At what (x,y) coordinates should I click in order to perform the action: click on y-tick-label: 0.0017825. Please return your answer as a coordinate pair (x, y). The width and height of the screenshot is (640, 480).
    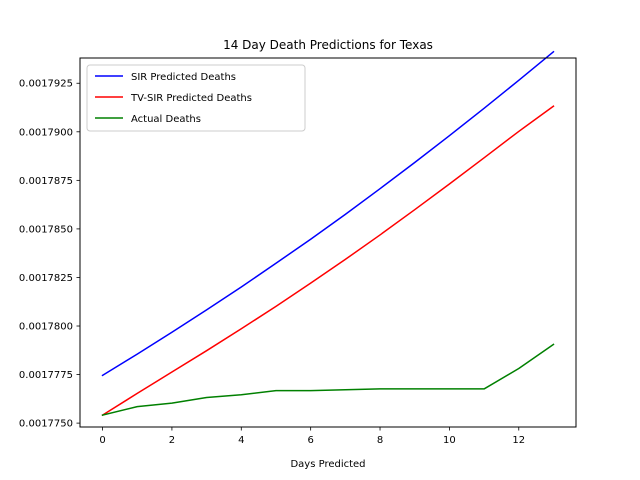
    Looking at the image, I should click on (46, 278).